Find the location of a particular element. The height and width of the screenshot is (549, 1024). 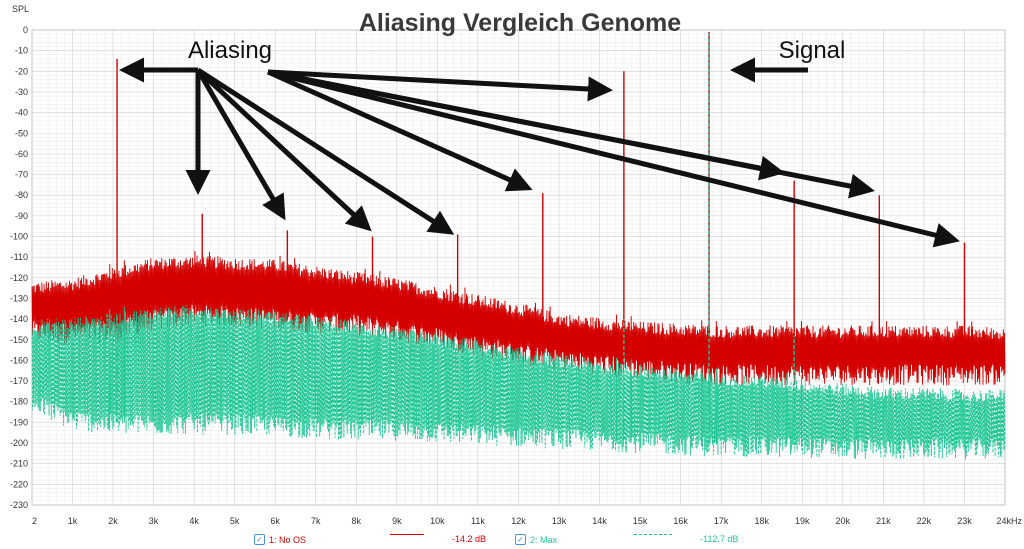

x-tick-label: 4k is located at coordinates (194, 521).